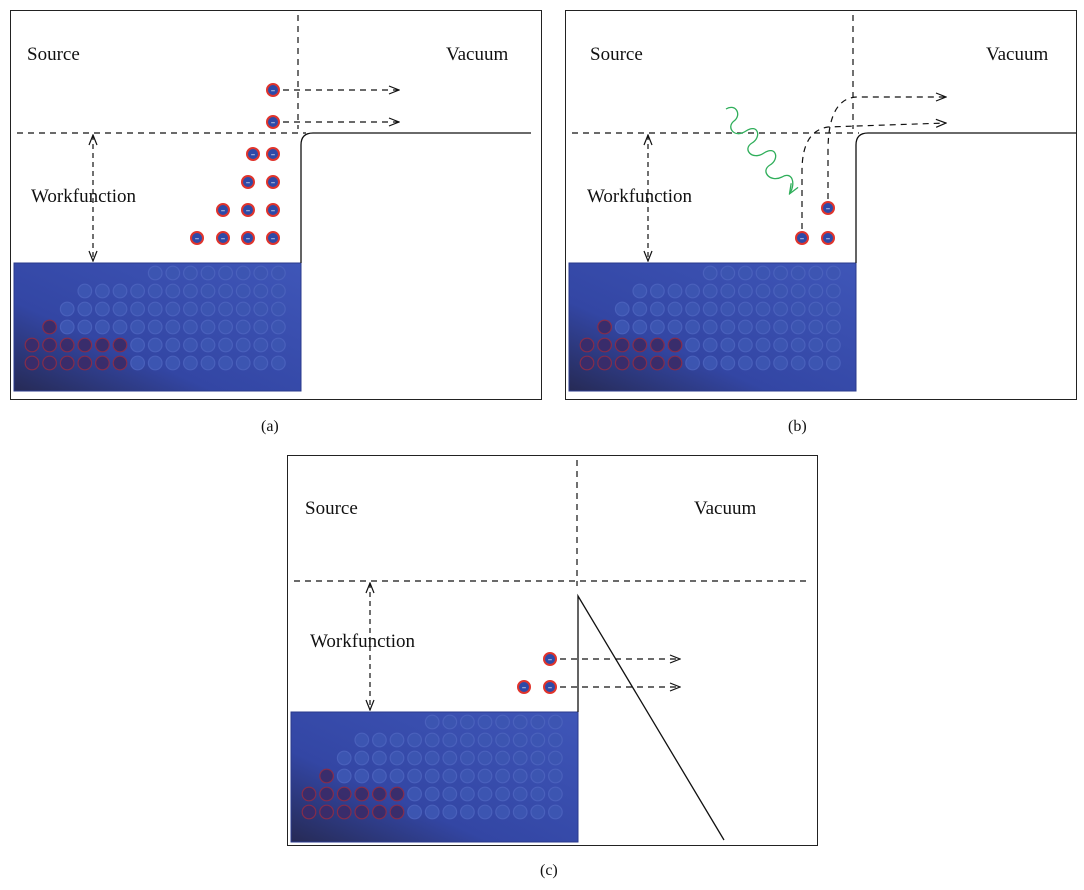 The height and width of the screenshot is (890, 1084). What do you see at coordinates (640, 196) in the screenshot?
I see `workfunction-label: Workfunction` at bounding box center [640, 196].